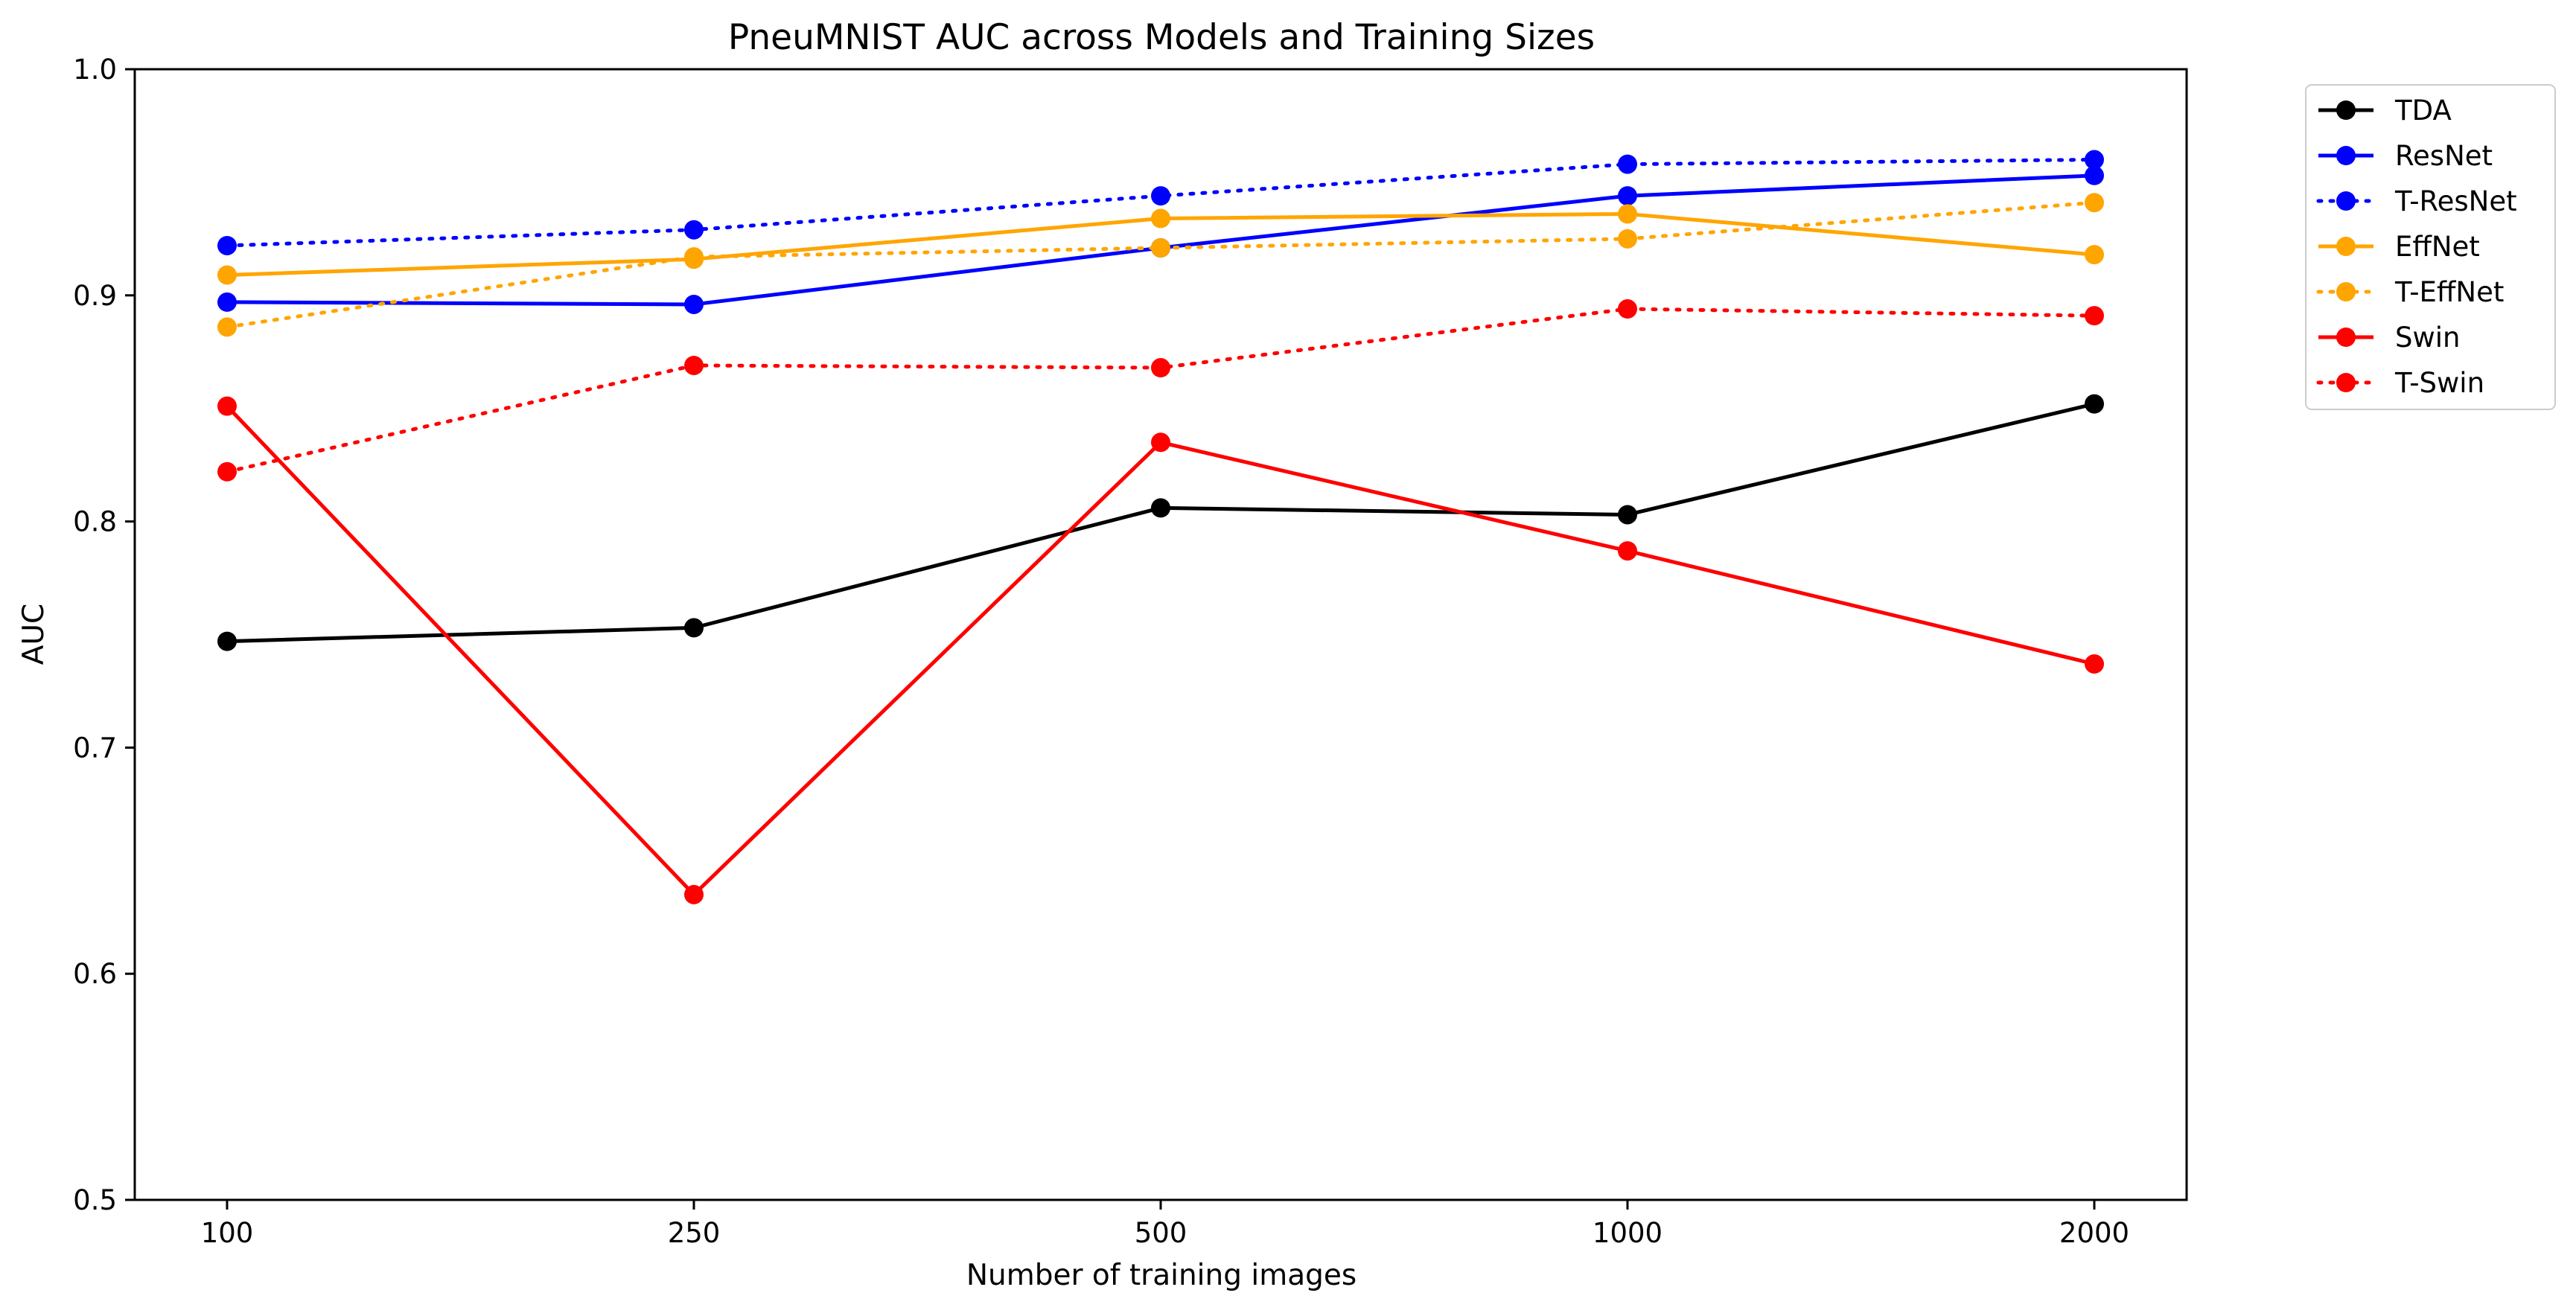 The height and width of the screenshot is (1316, 2576). I want to click on series-t-swin, so click(1160, 390).